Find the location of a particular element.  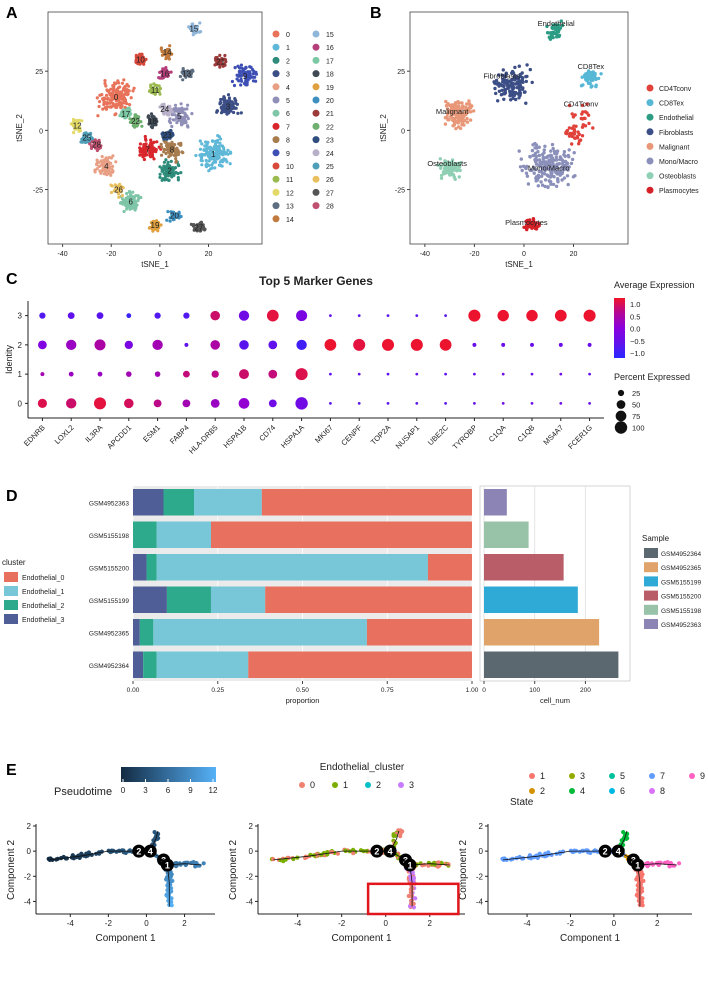

panel-a-cluster-label: 15 is located at coordinates (193, 29).